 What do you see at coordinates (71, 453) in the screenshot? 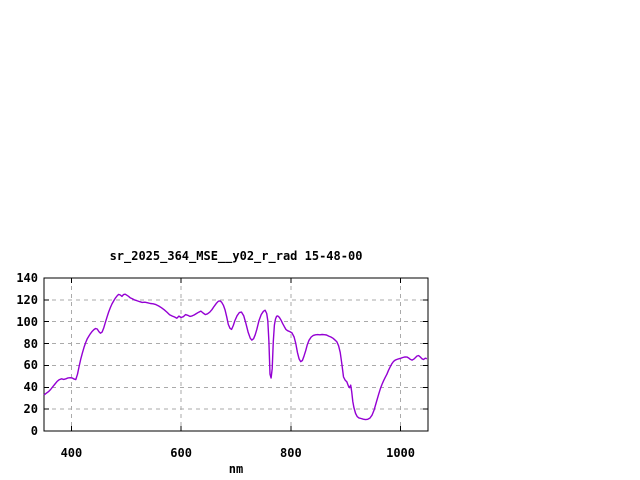
I see `x-tick-label: 400` at bounding box center [71, 453].